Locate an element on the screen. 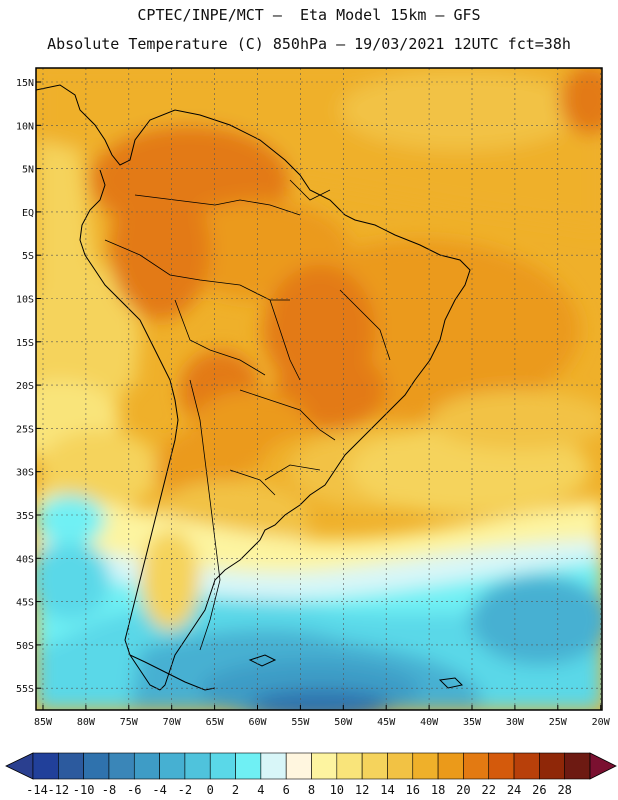 The height and width of the screenshot is (800, 618). colorbar-label: 0 is located at coordinates (210, 790).